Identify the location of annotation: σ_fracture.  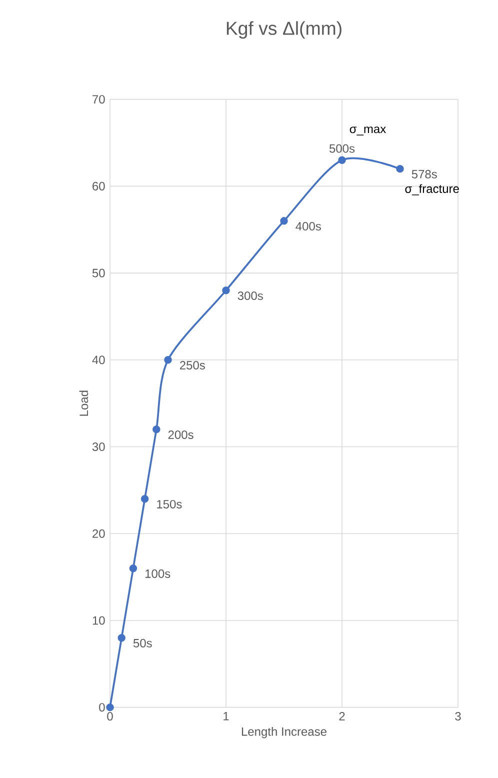
(432, 190).